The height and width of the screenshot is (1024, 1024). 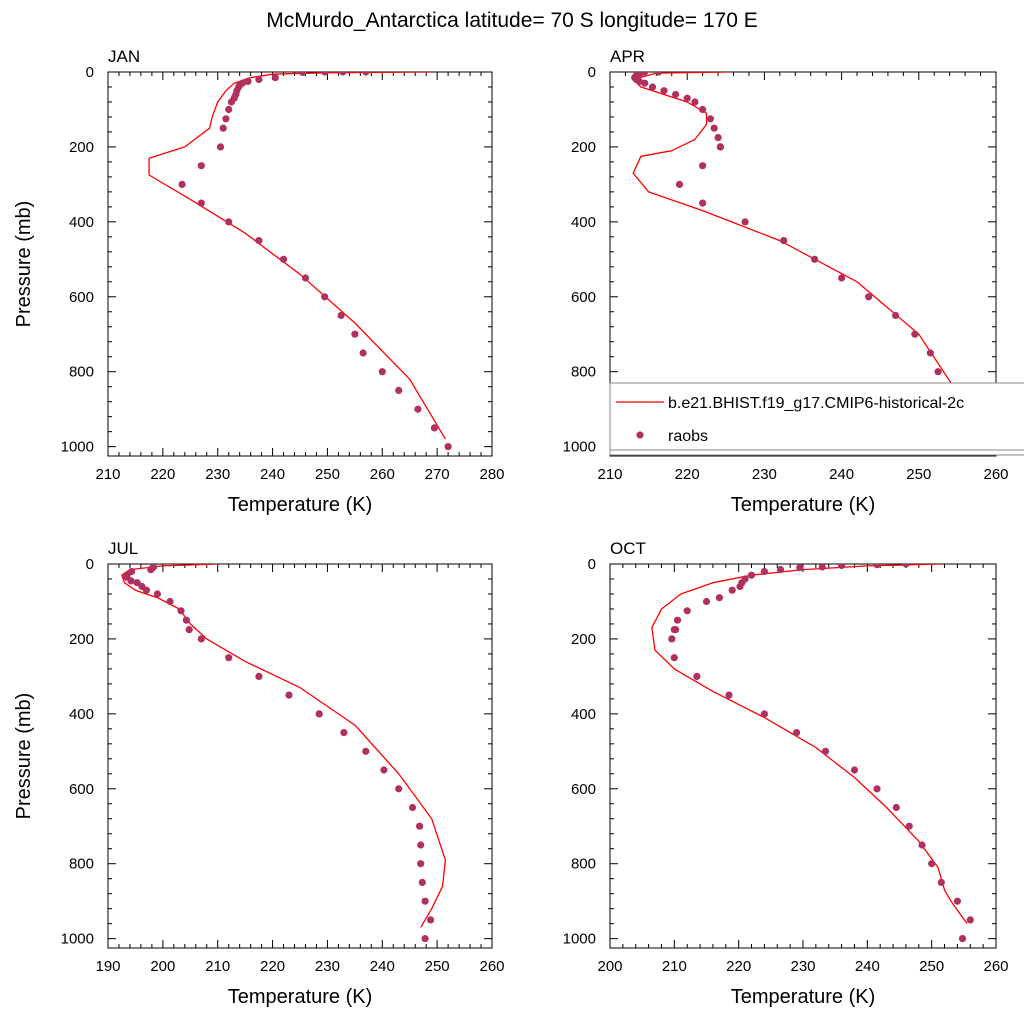 I want to click on data-area, so click(x=812, y=753).